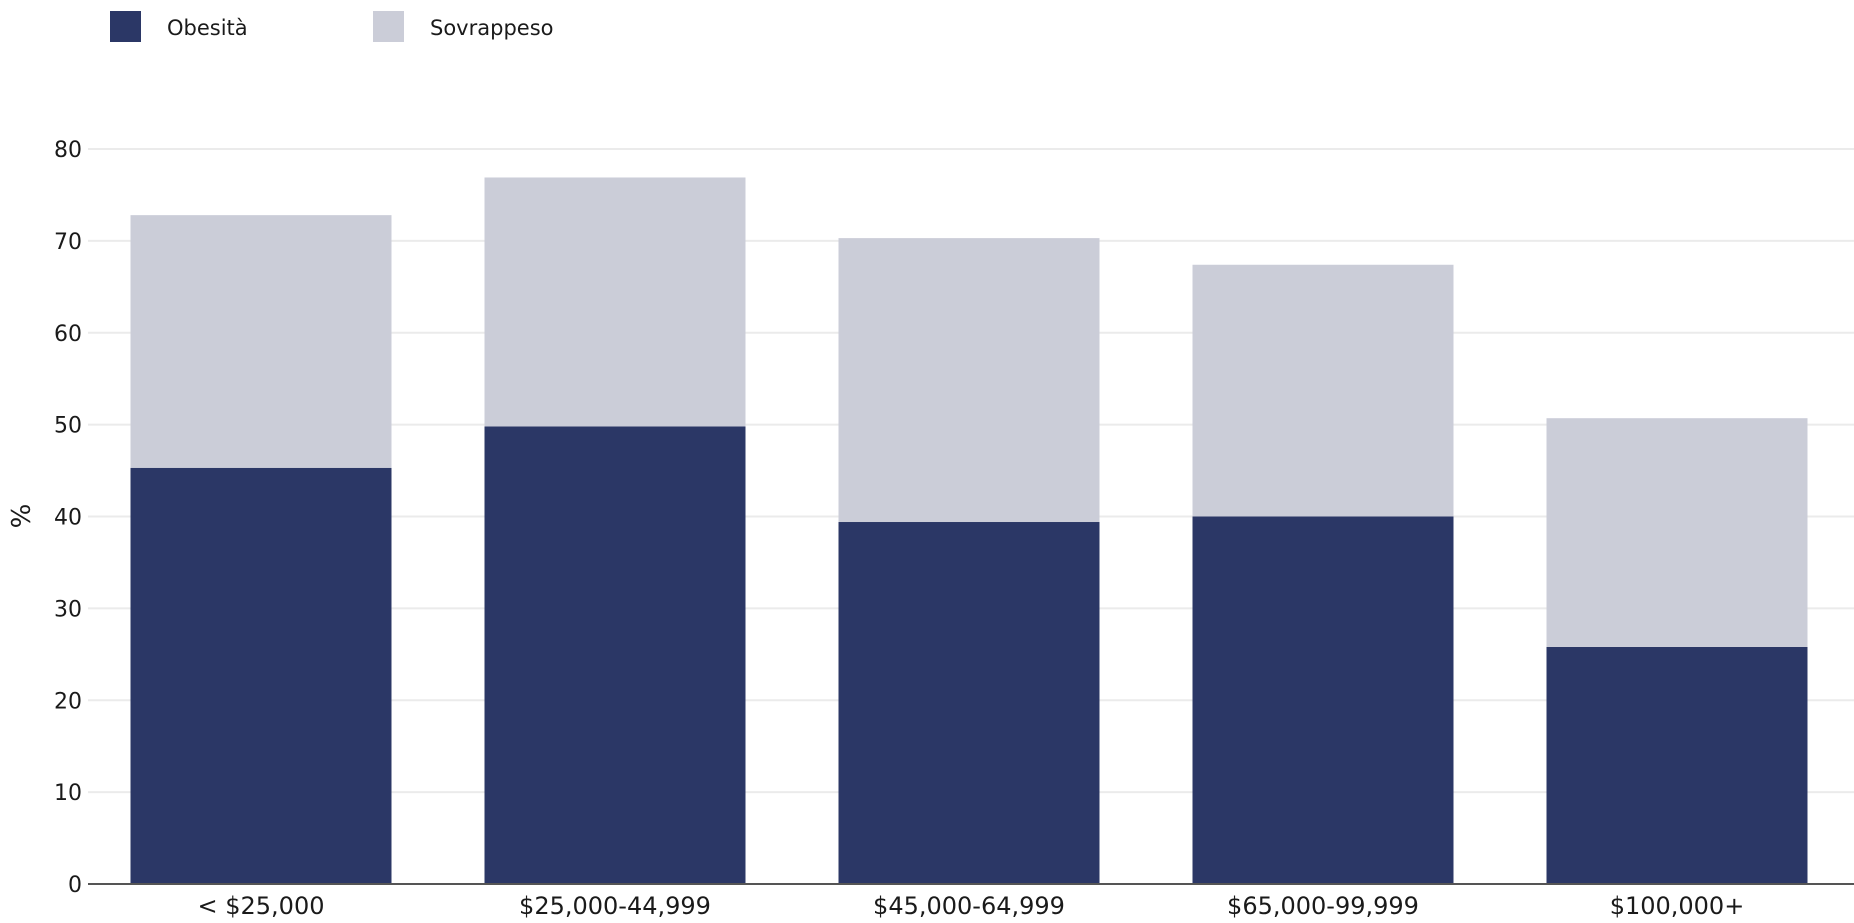 Image resolution: width=1854 pixels, height=923 pixels. Describe the element at coordinates (1677, 906) in the screenshot. I see `x-tick-label: $100,000+` at that location.